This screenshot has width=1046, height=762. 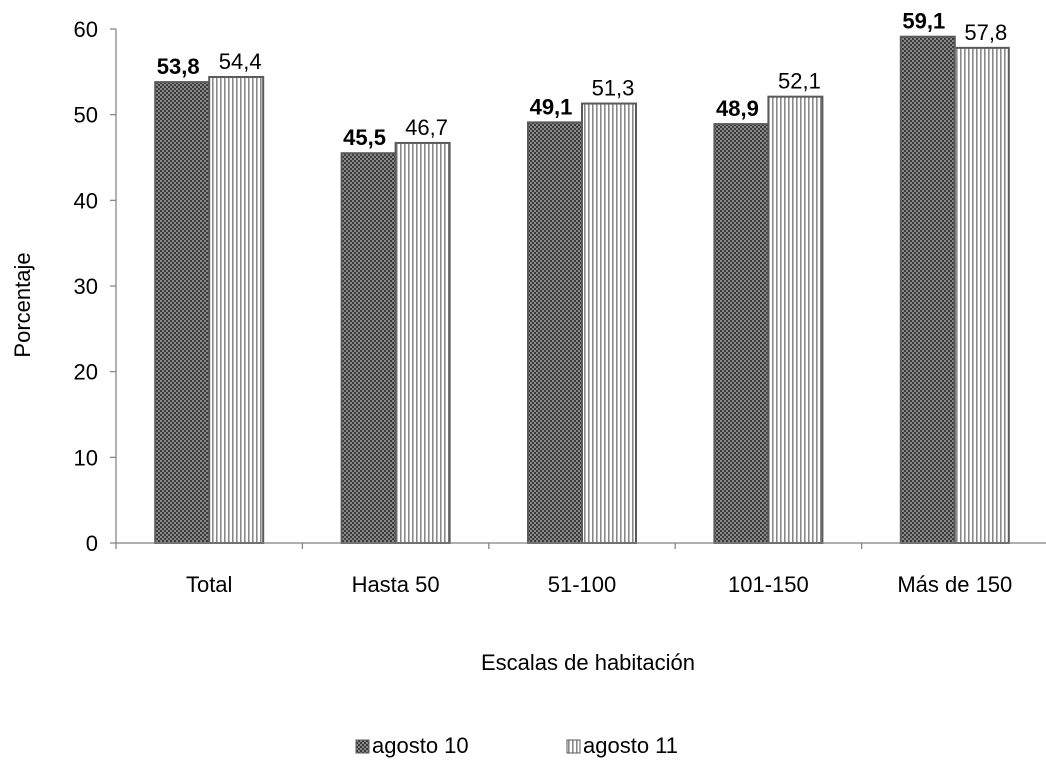 What do you see at coordinates (923, 21) in the screenshot?
I see `data-label: 59,1` at bounding box center [923, 21].